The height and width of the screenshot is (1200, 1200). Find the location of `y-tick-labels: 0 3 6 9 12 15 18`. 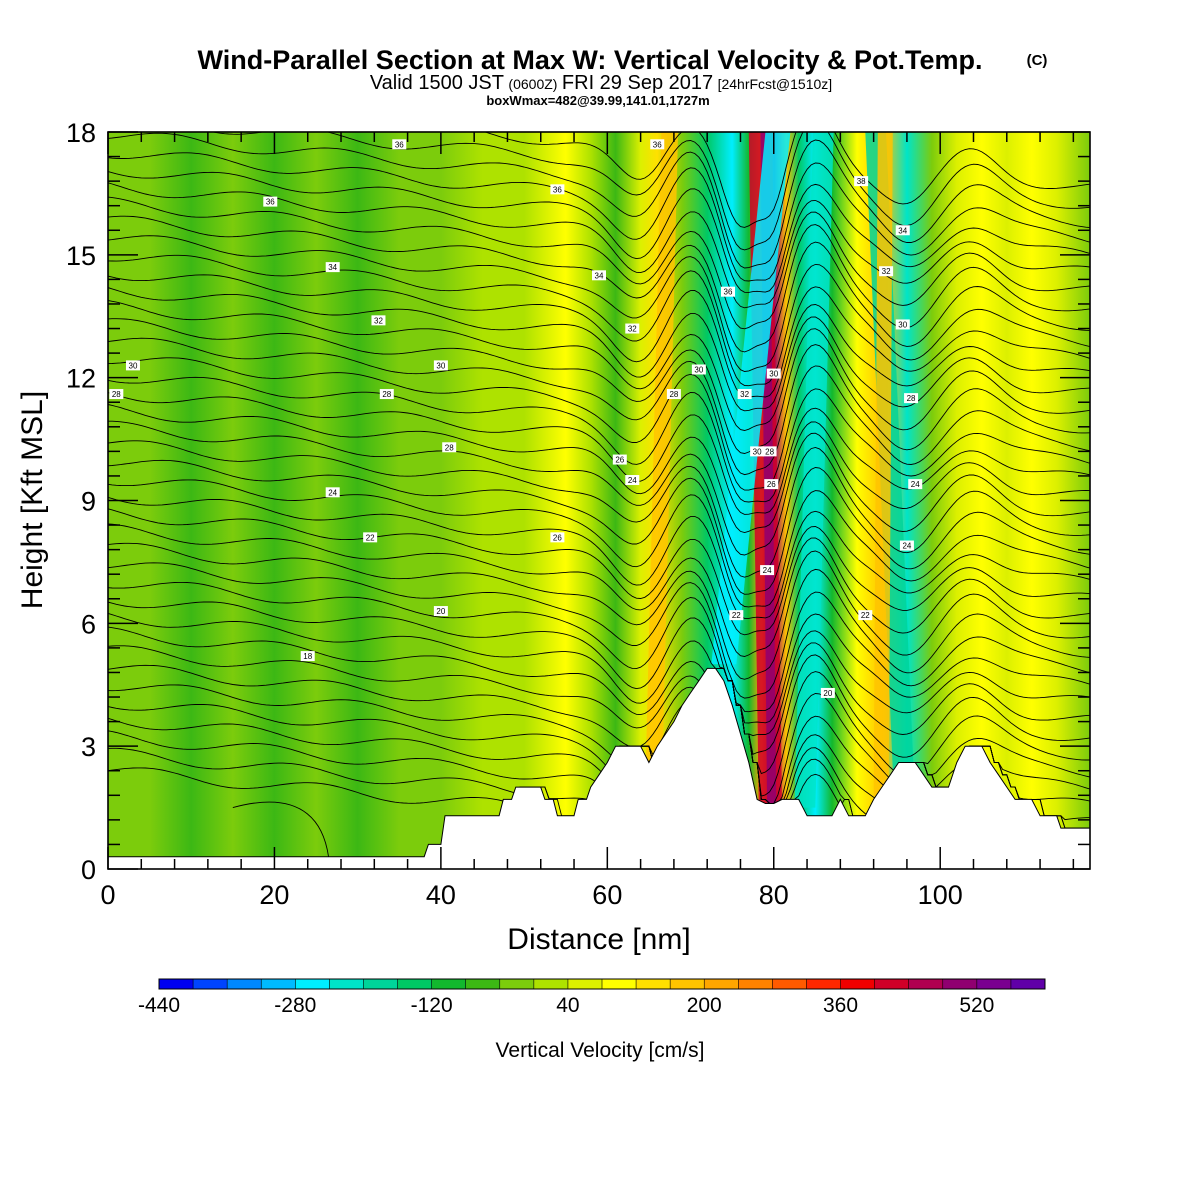

y-tick-labels: 0 3 6 9 12 15 18 is located at coordinates (81, 501).